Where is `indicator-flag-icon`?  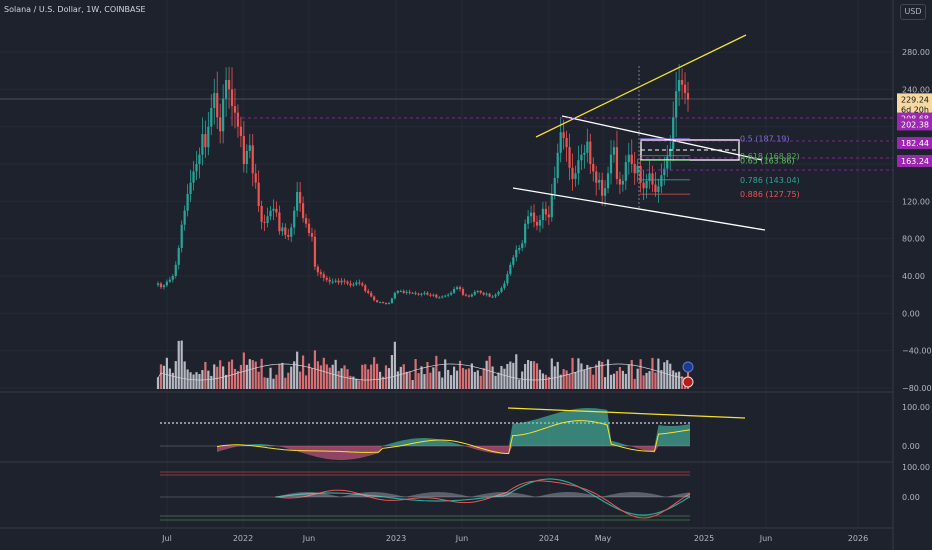
indicator-flag-icon is located at coordinates (688, 382).